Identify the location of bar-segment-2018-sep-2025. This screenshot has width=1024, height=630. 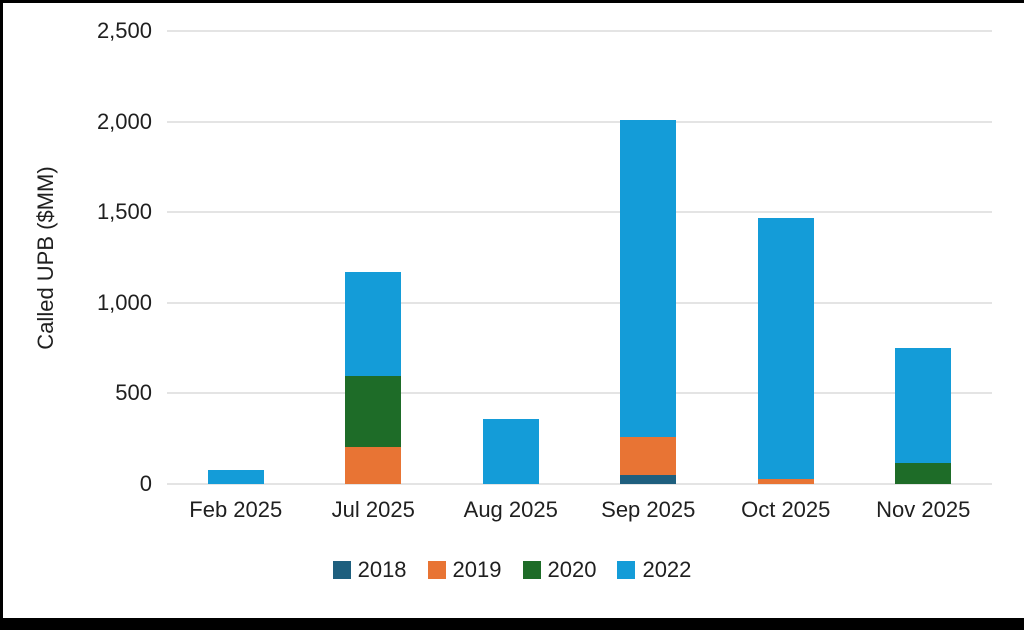
(648, 479).